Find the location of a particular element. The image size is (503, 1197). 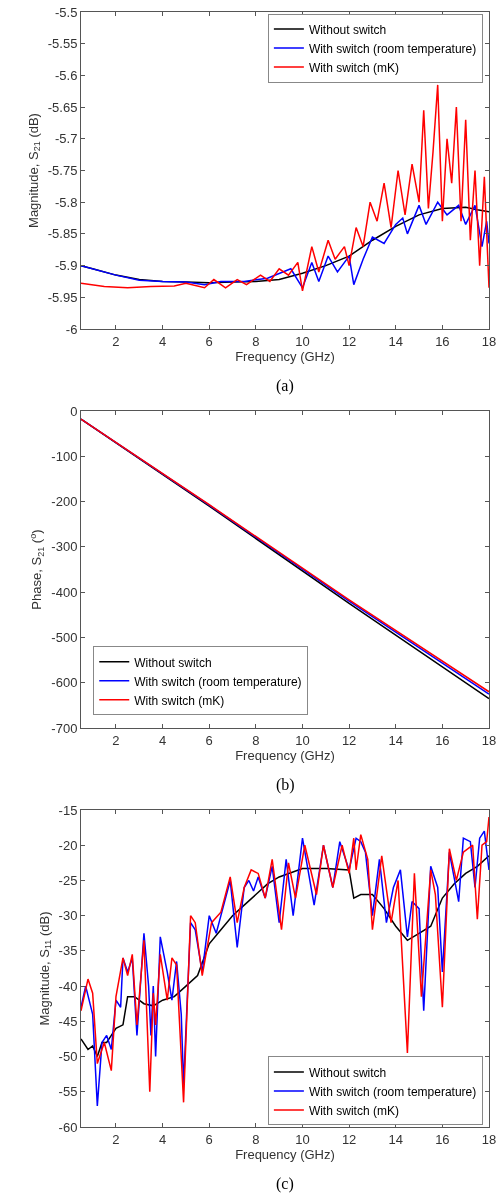

y-tick-label: -200 is located at coordinates (64, 502).